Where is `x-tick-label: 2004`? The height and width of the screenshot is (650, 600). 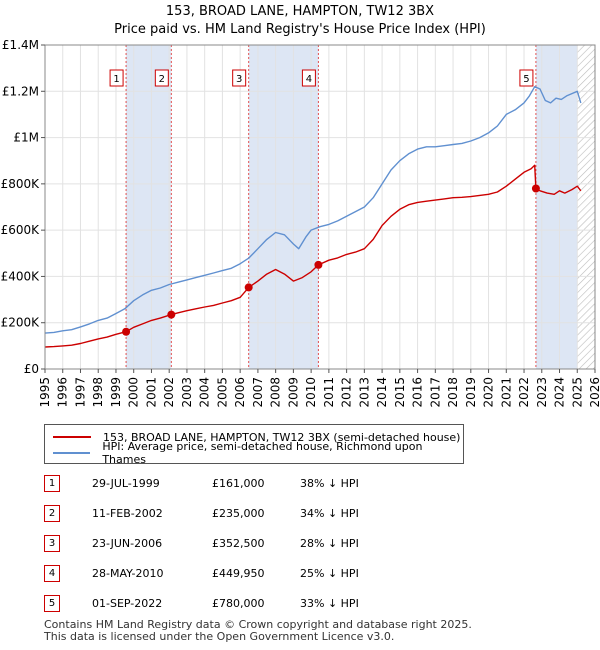
x-tick-label: 2004 is located at coordinates (205, 392).